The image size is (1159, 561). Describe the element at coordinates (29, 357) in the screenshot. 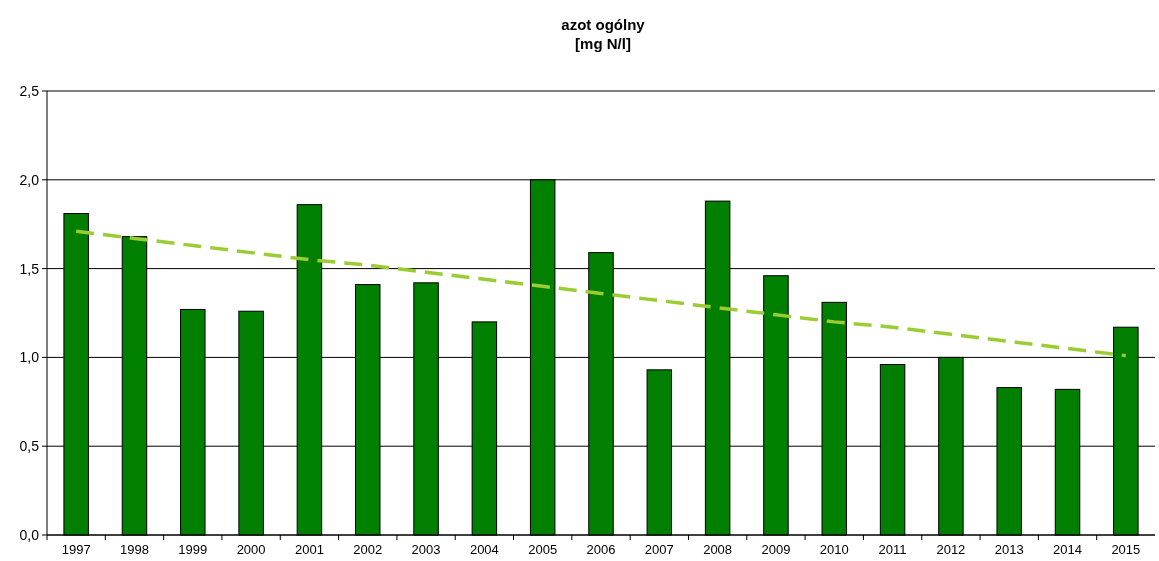

I see `y-tick-label: 1,0` at that location.